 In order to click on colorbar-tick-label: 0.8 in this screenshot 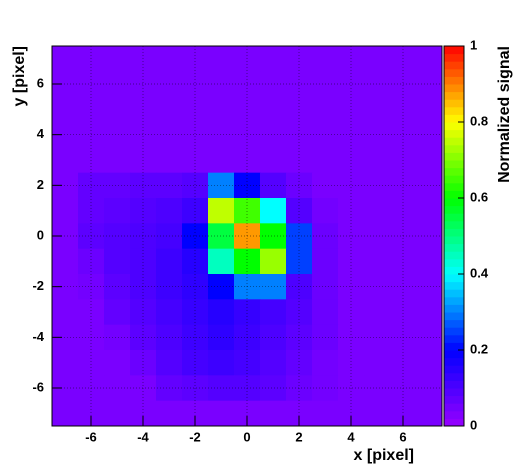, I will do `click(479, 120)`.